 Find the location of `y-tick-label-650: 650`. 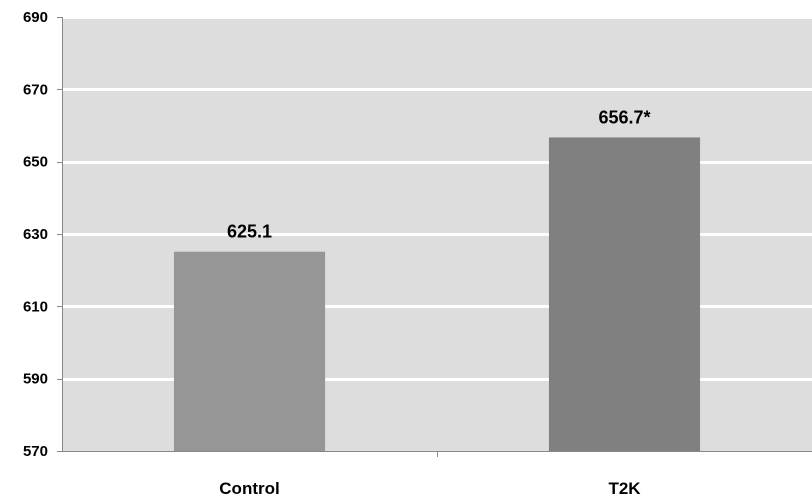

y-tick-label-650: 650 is located at coordinates (35, 162).